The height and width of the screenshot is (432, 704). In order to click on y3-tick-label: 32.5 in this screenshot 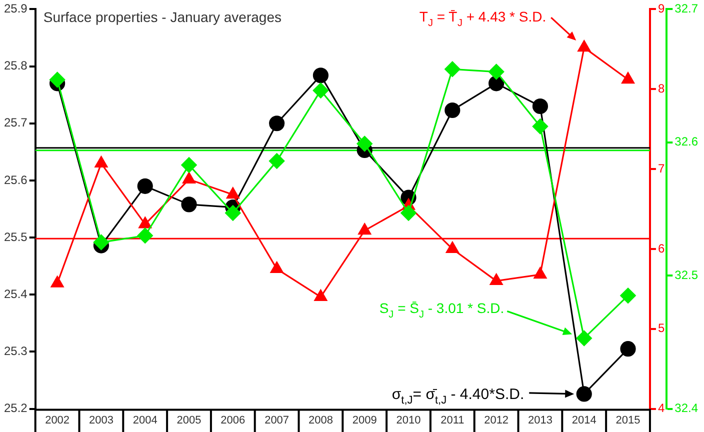, I will do `click(686, 275)`.